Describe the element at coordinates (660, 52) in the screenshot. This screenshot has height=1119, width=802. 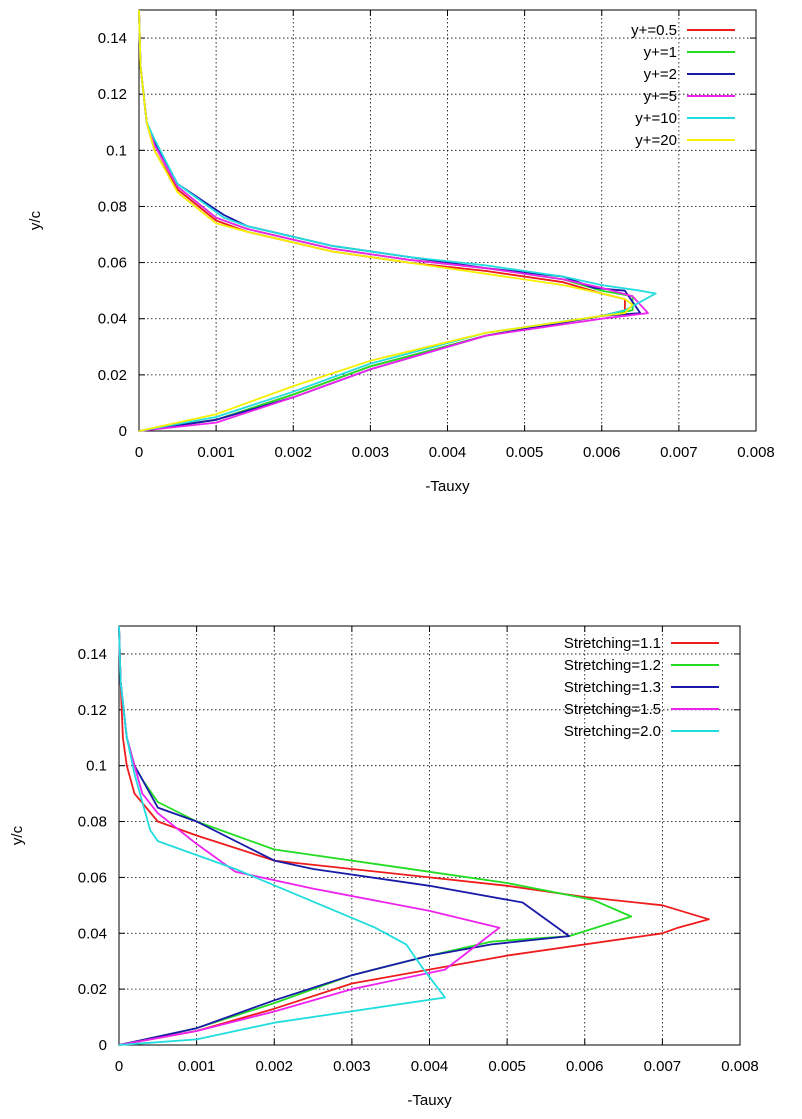
I see `legend-label: y+=1` at that location.